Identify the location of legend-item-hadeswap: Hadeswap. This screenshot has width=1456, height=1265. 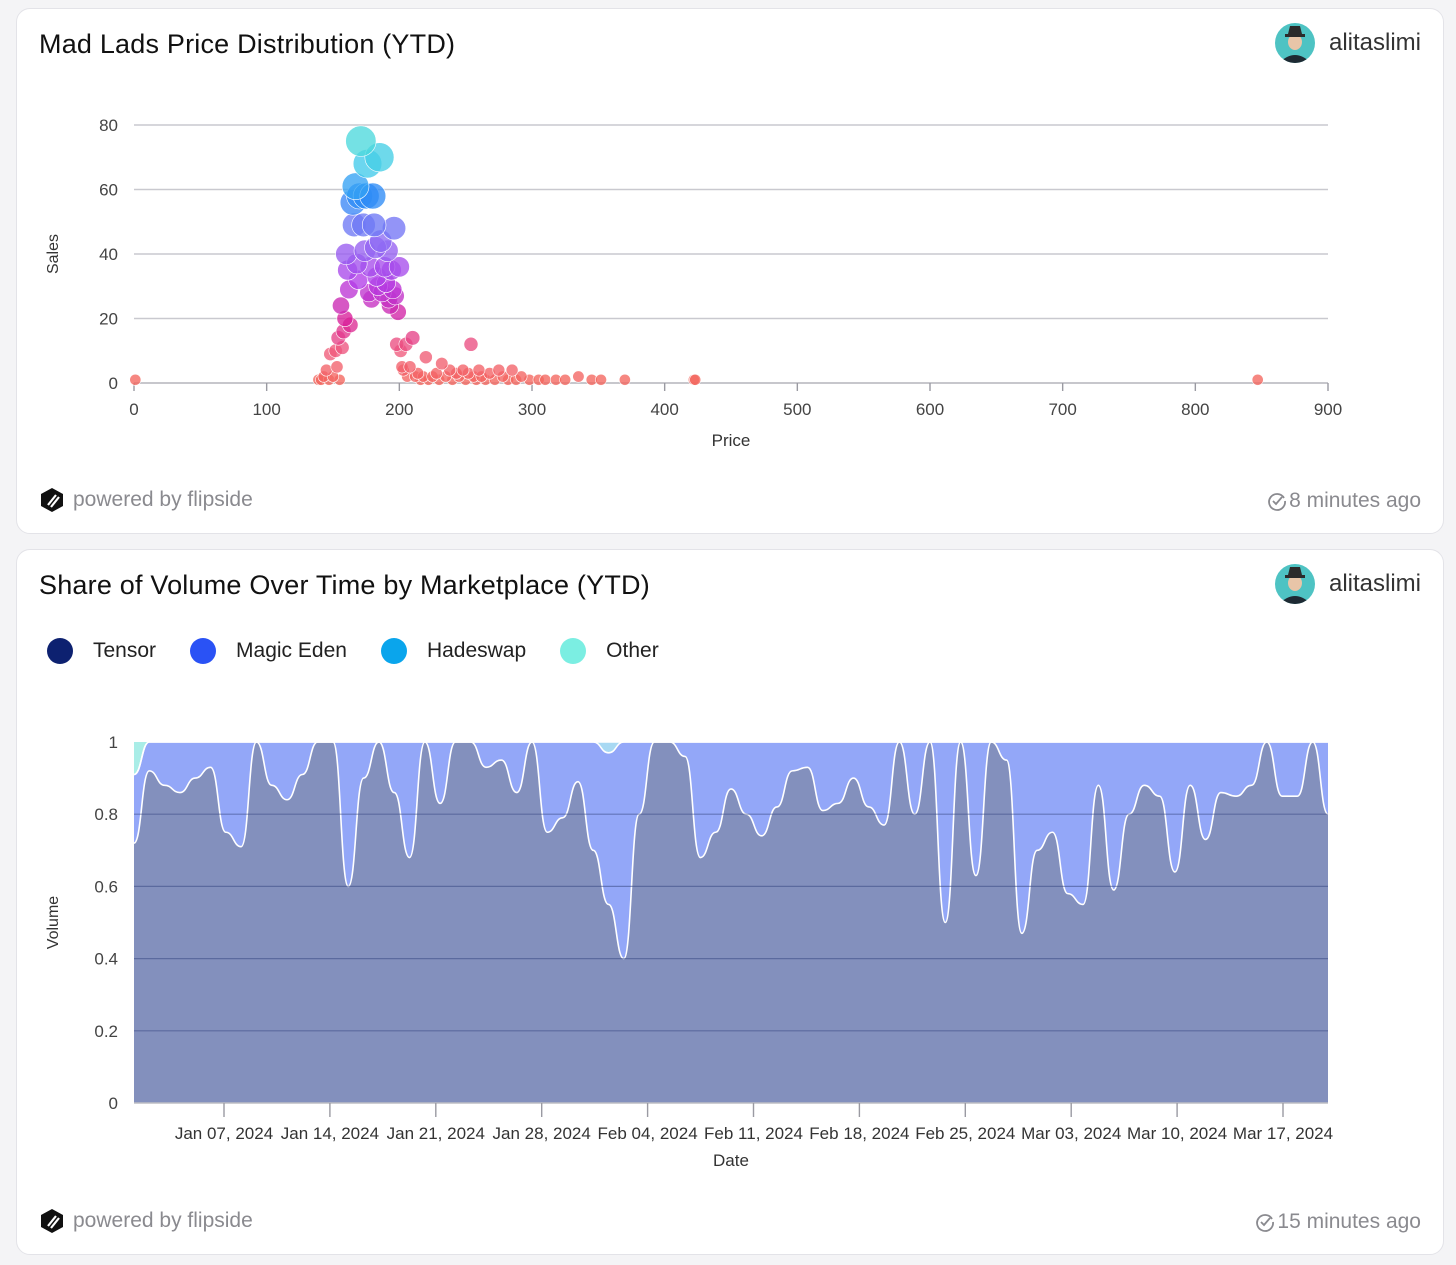
(453, 651).